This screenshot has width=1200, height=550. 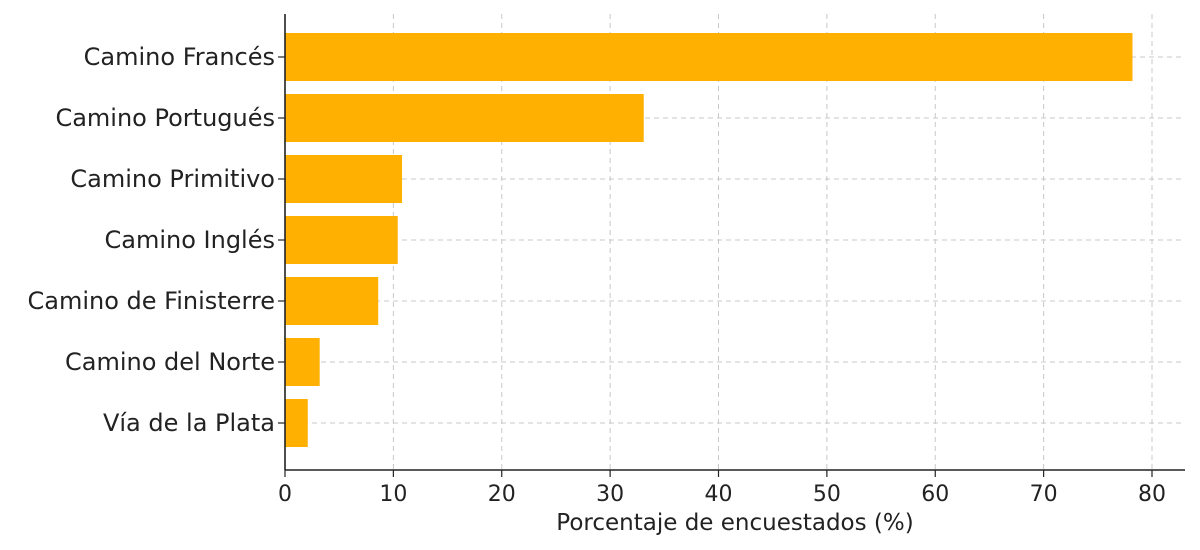 What do you see at coordinates (165, 118) in the screenshot?
I see `category-label: Camino Portugués` at bounding box center [165, 118].